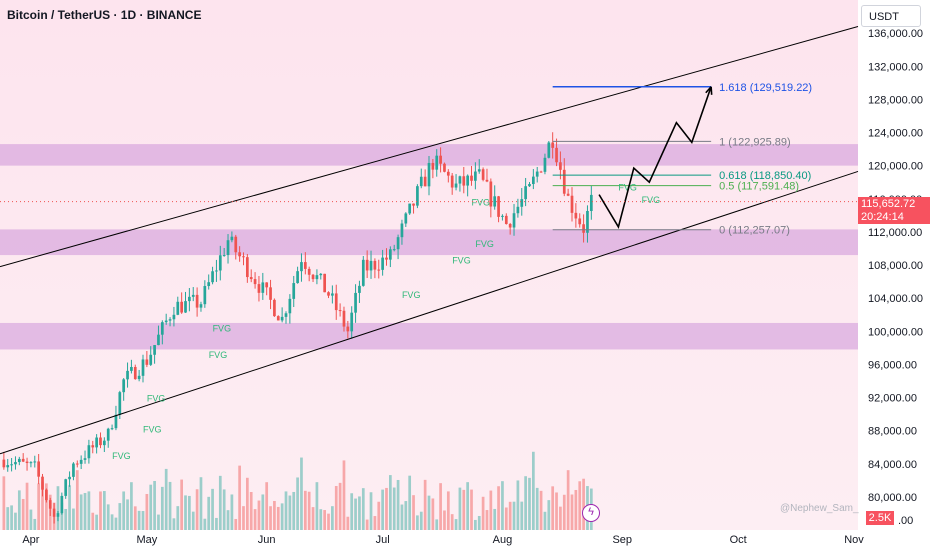  I want to click on y-tick-label: 136,000.00, so click(895, 34).